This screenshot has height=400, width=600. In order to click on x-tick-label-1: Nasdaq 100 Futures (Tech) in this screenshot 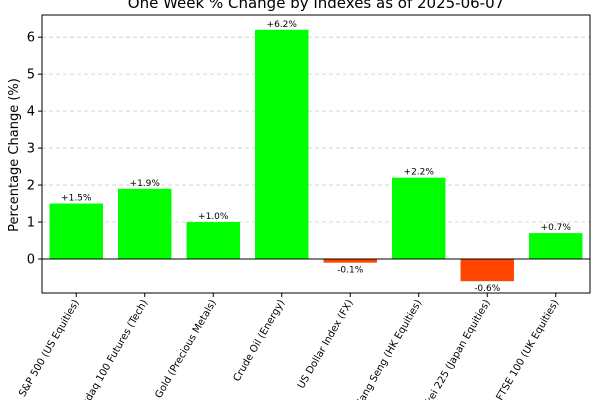, I will do `click(112, 349)`.